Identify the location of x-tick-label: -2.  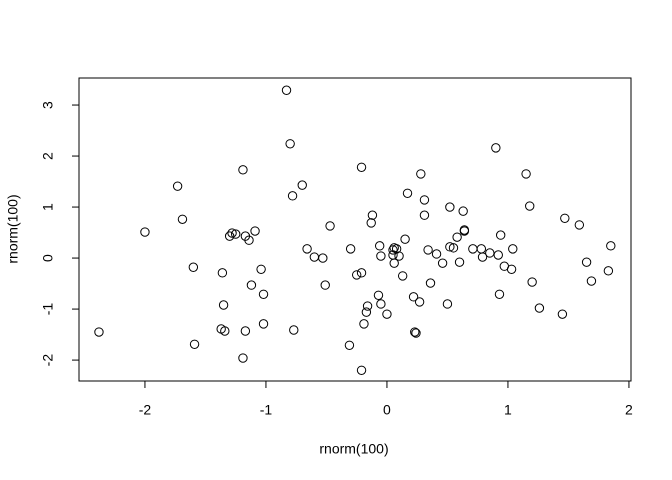
(145, 410).